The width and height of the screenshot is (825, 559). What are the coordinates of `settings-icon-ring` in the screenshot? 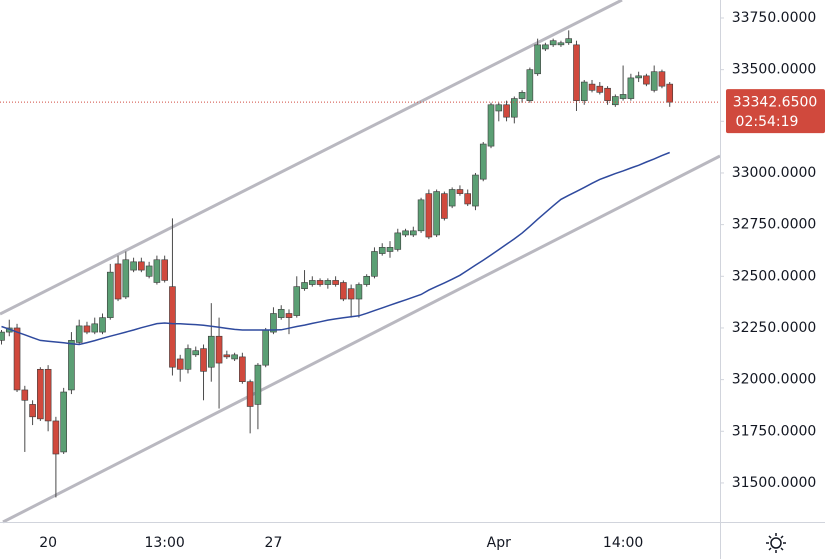 It's located at (776, 543).